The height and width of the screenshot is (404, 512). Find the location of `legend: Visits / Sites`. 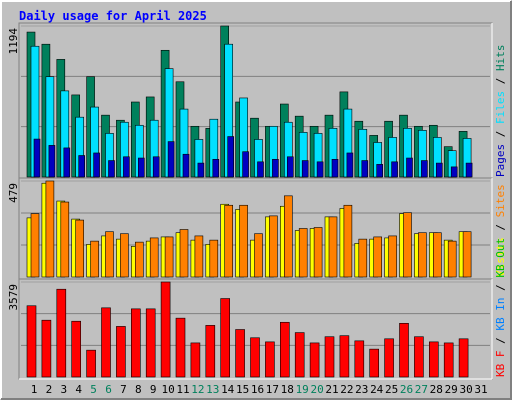

legend: Visits / Sites is located at coordinates (500, 230).